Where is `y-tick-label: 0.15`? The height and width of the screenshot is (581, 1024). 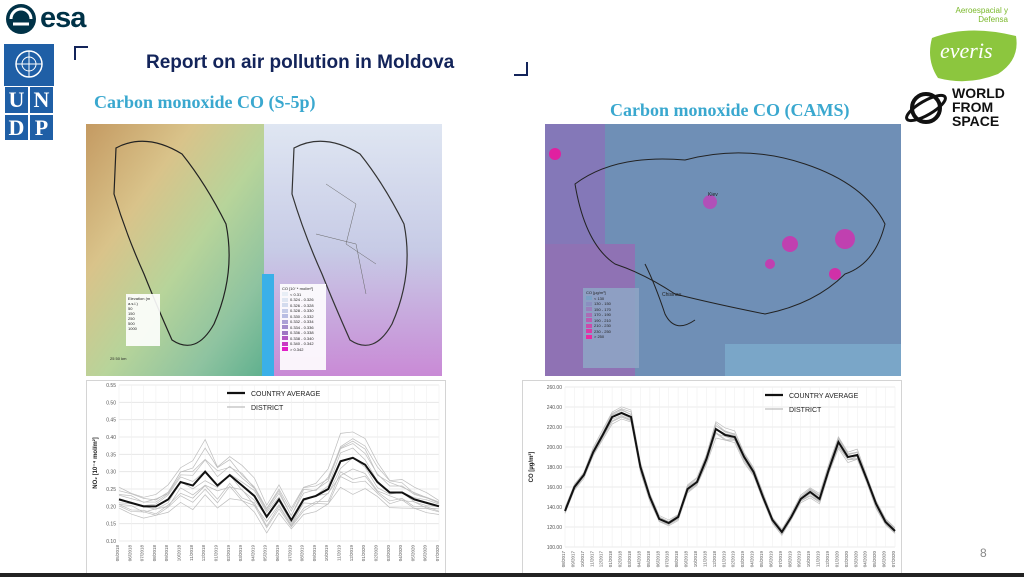
y-tick-label: 0.15 is located at coordinates (111, 525).